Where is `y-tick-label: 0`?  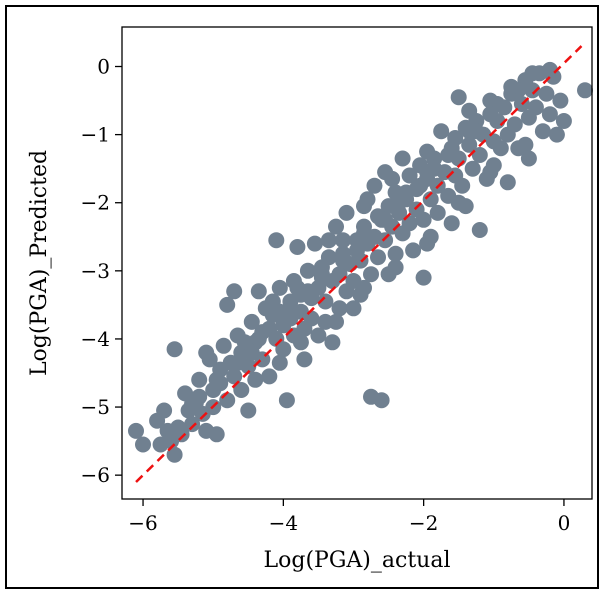 y-tick-label: 0 is located at coordinates (103, 67).